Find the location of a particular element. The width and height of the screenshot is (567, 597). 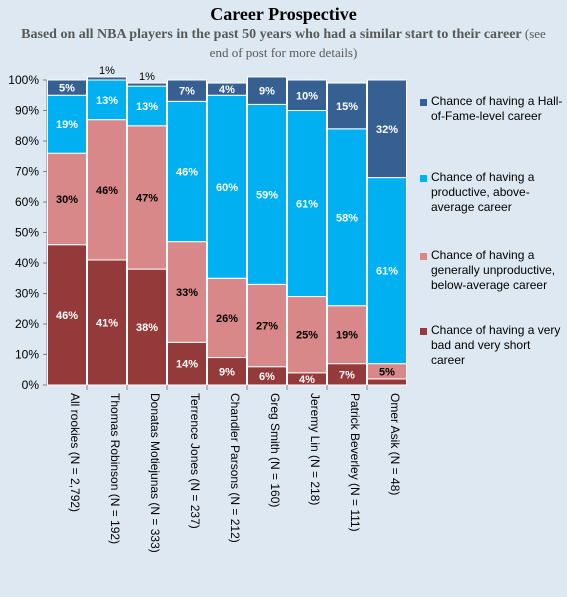

data-label: 30% is located at coordinates (67, 200).